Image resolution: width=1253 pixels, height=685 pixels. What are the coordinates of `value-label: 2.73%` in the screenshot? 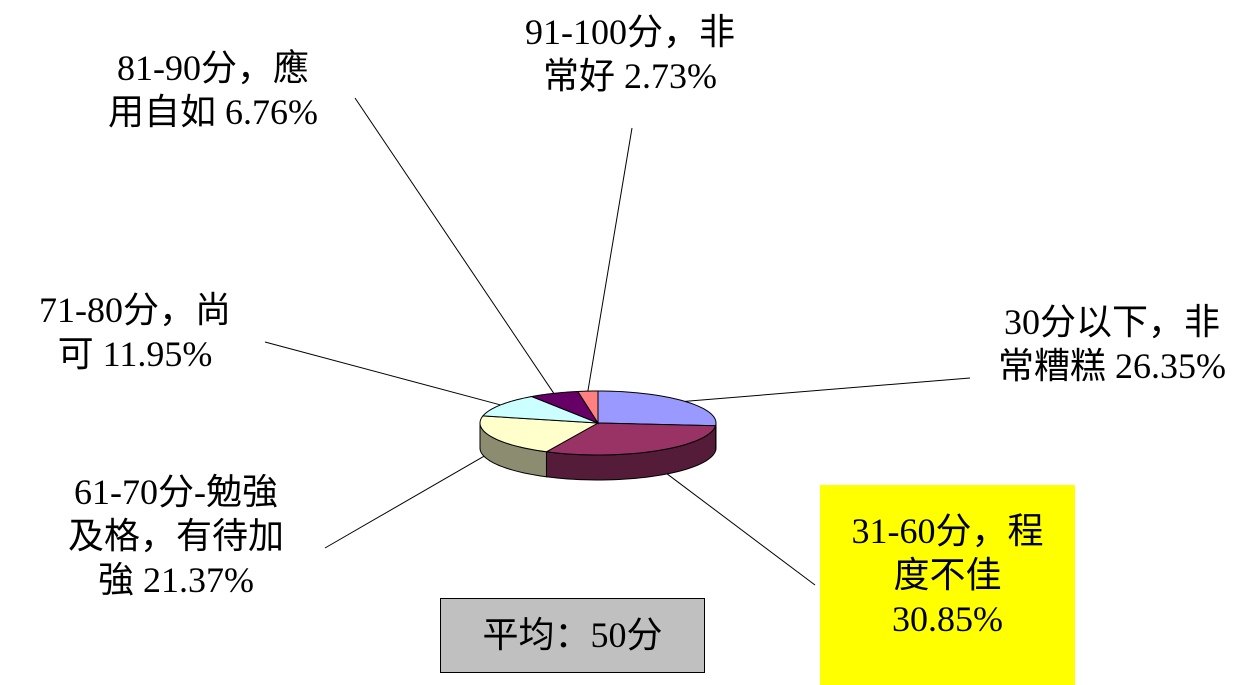 It's located at (670, 76).